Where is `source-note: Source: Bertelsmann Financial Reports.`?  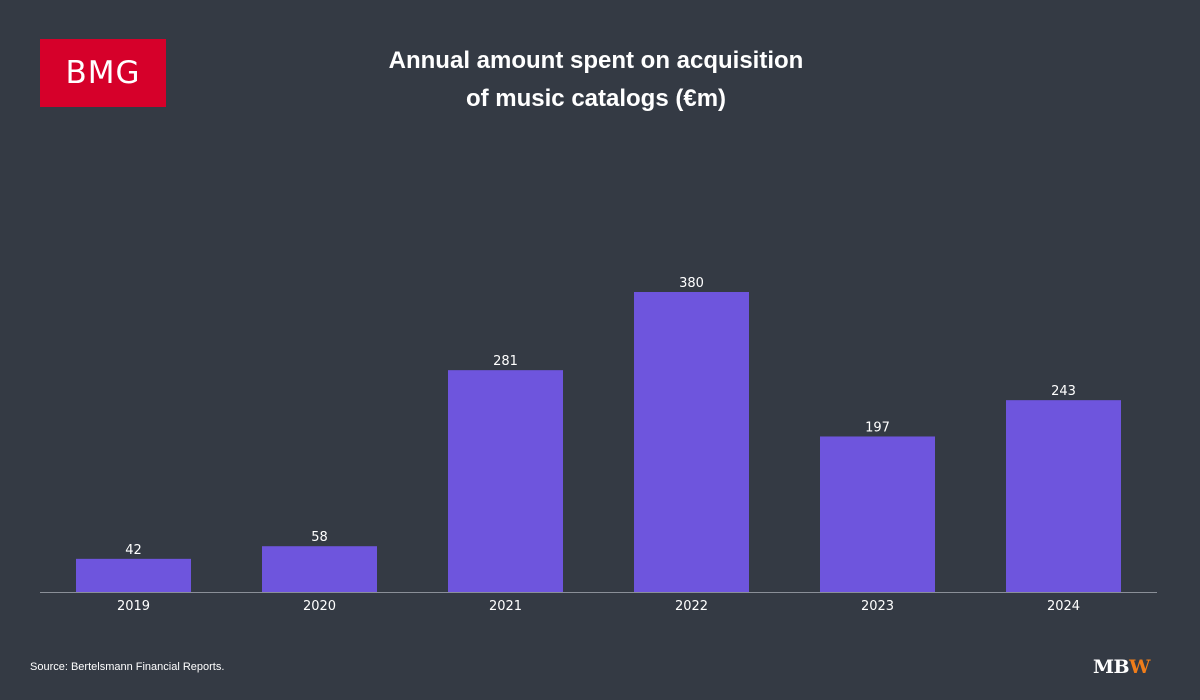 source-note: Source: Bertelsmann Financial Reports. is located at coordinates (127, 667).